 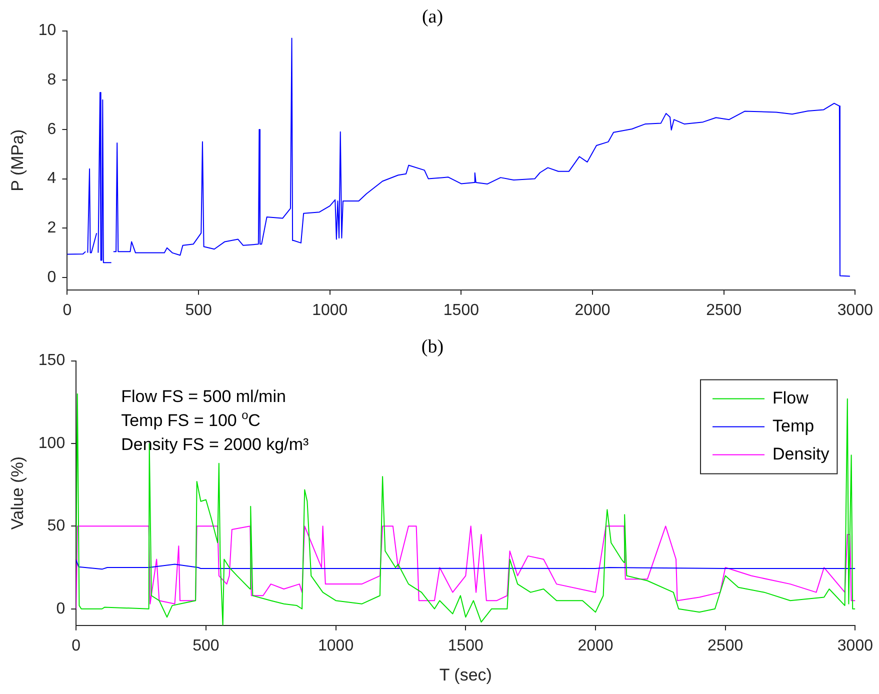 I want to click on y-tick-label: 150, so click(x=52, y=361).